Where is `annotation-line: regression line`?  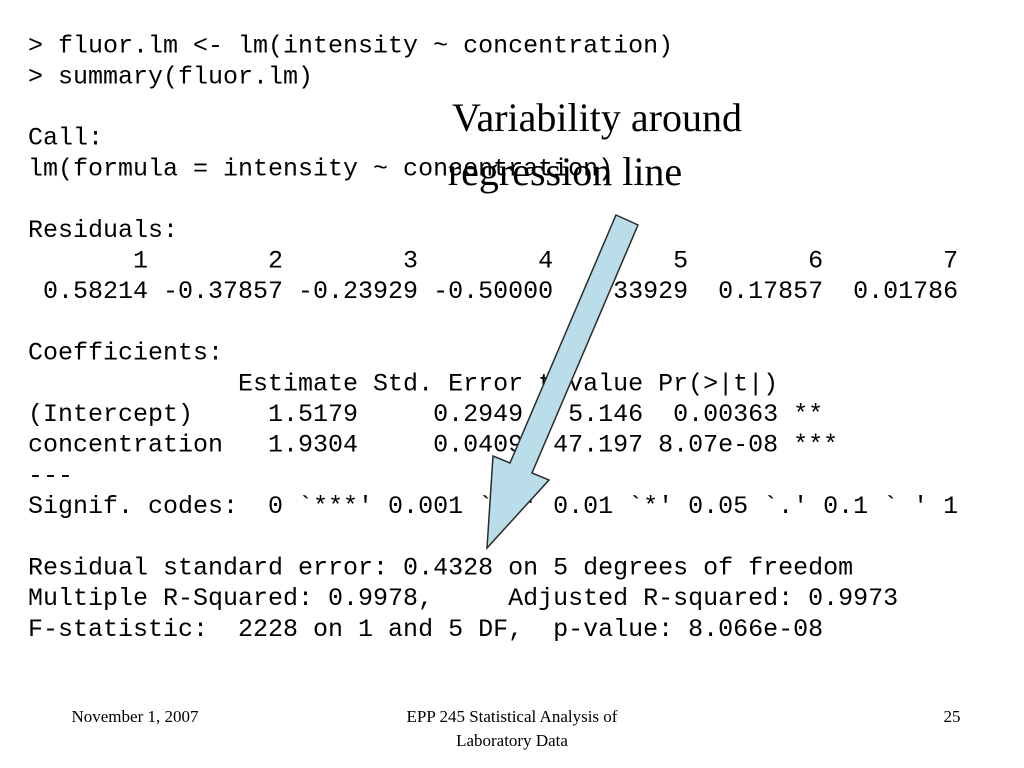 annotation-line: regression line is located at coordinates (565, 171).